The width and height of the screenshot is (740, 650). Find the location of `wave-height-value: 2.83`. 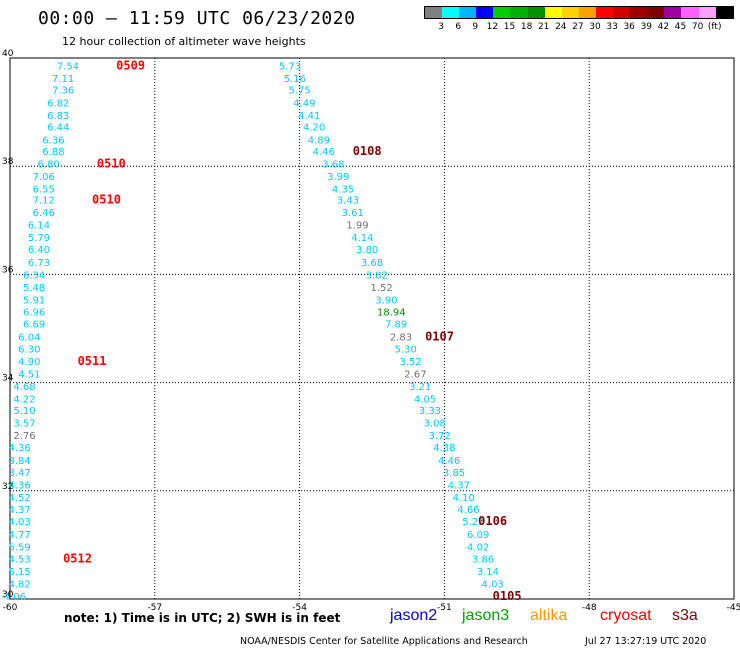

wave-height-value: 2.83 is located at coordinates (401, 338).